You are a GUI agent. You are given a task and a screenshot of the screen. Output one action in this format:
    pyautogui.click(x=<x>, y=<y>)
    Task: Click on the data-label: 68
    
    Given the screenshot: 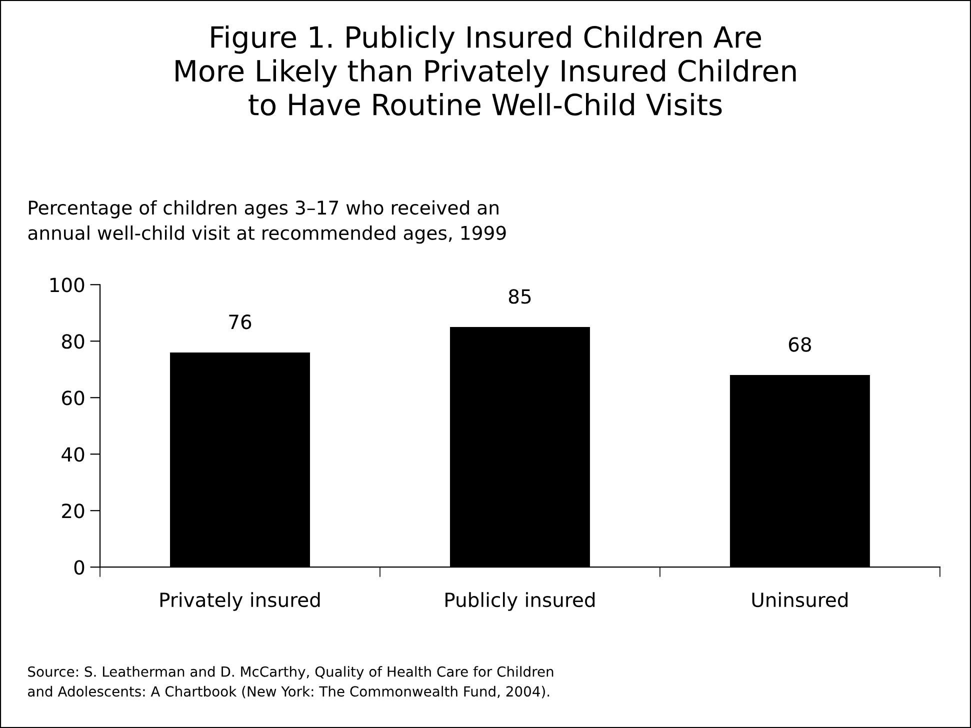 What is the action you would take?
    pyautogui.click(x=799, y=344)
    